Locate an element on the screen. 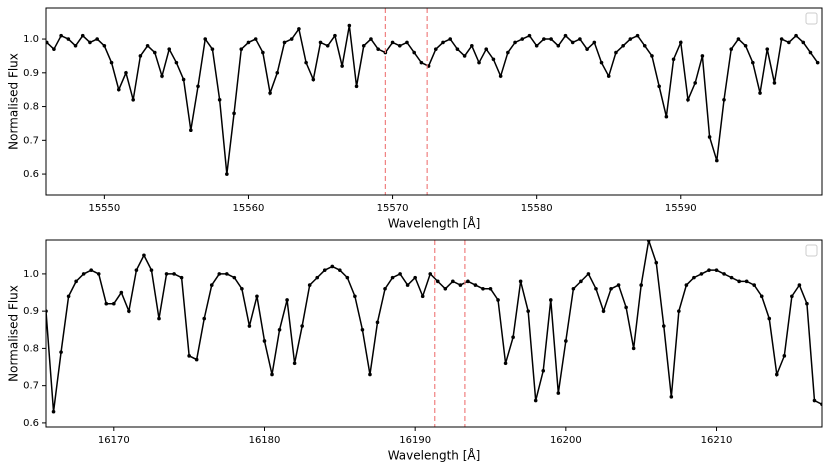 The height and width of the screenshot is (473, 830). x-tick-label: 16200 is located at coordinates (566, 440).